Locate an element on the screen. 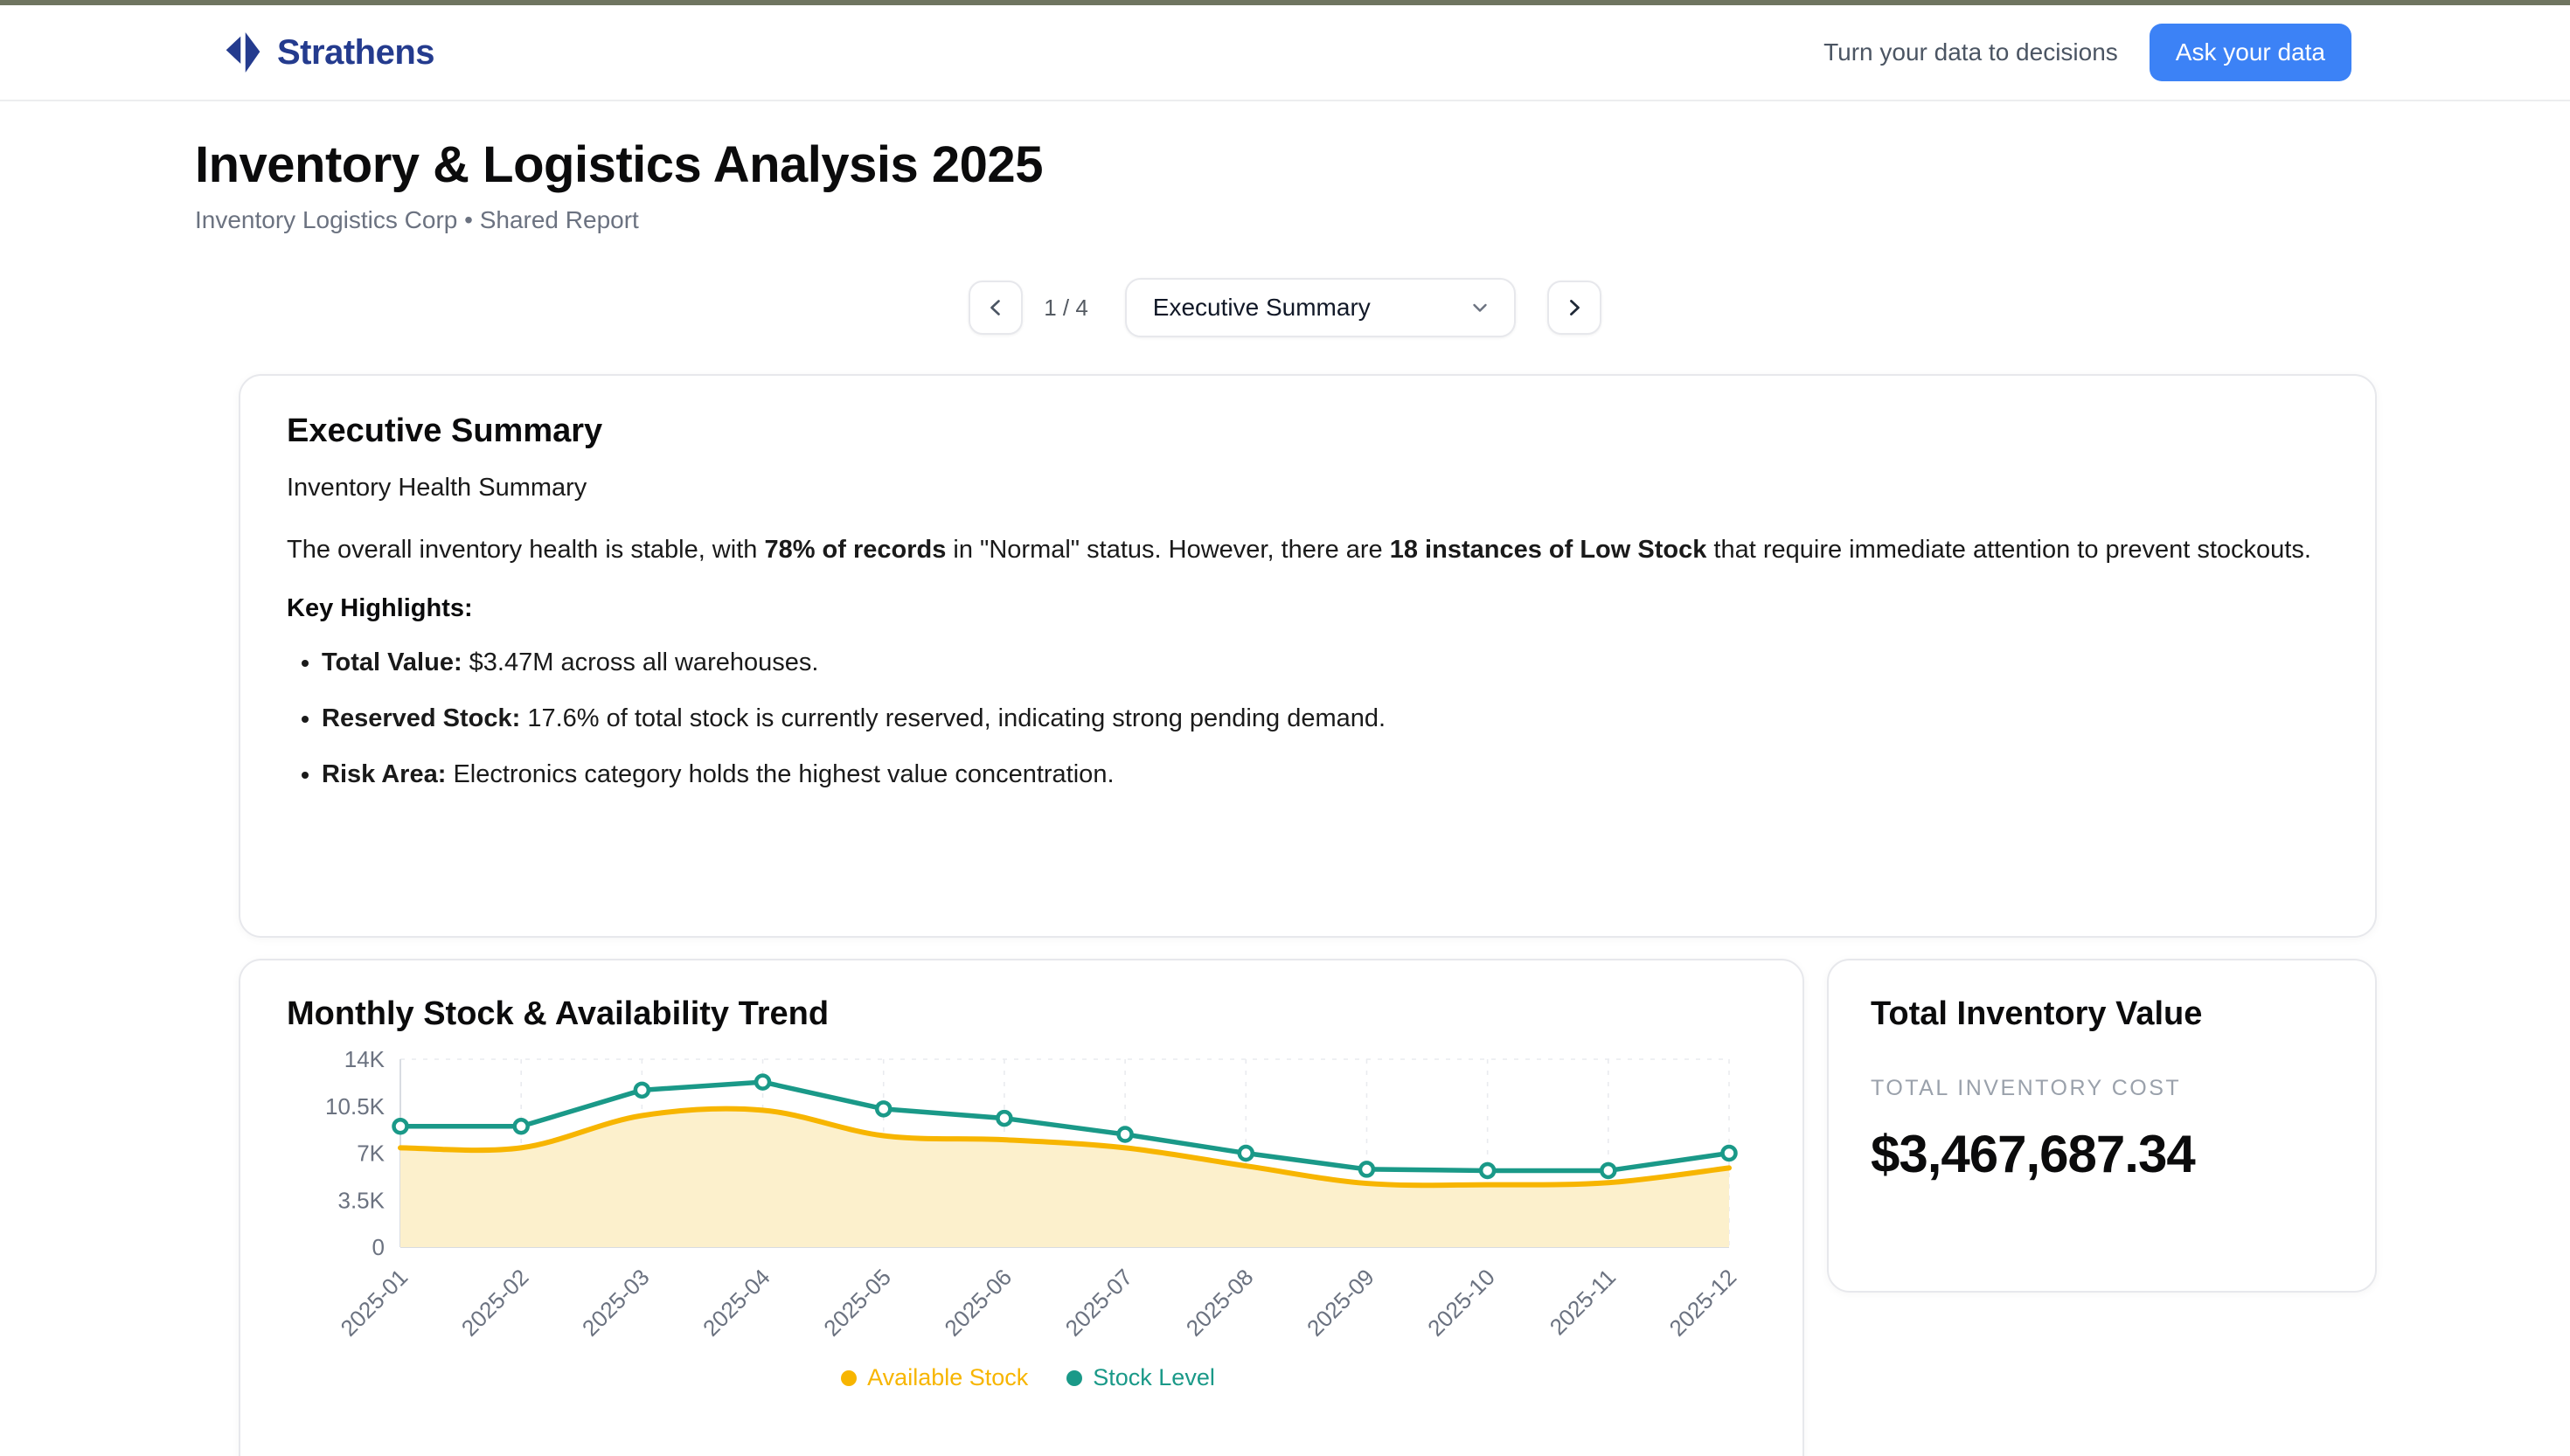 The height and width of the screenshot is (1456, 2570). x-tick-label: 2025-07 is located at coordinates (1099, 1303).